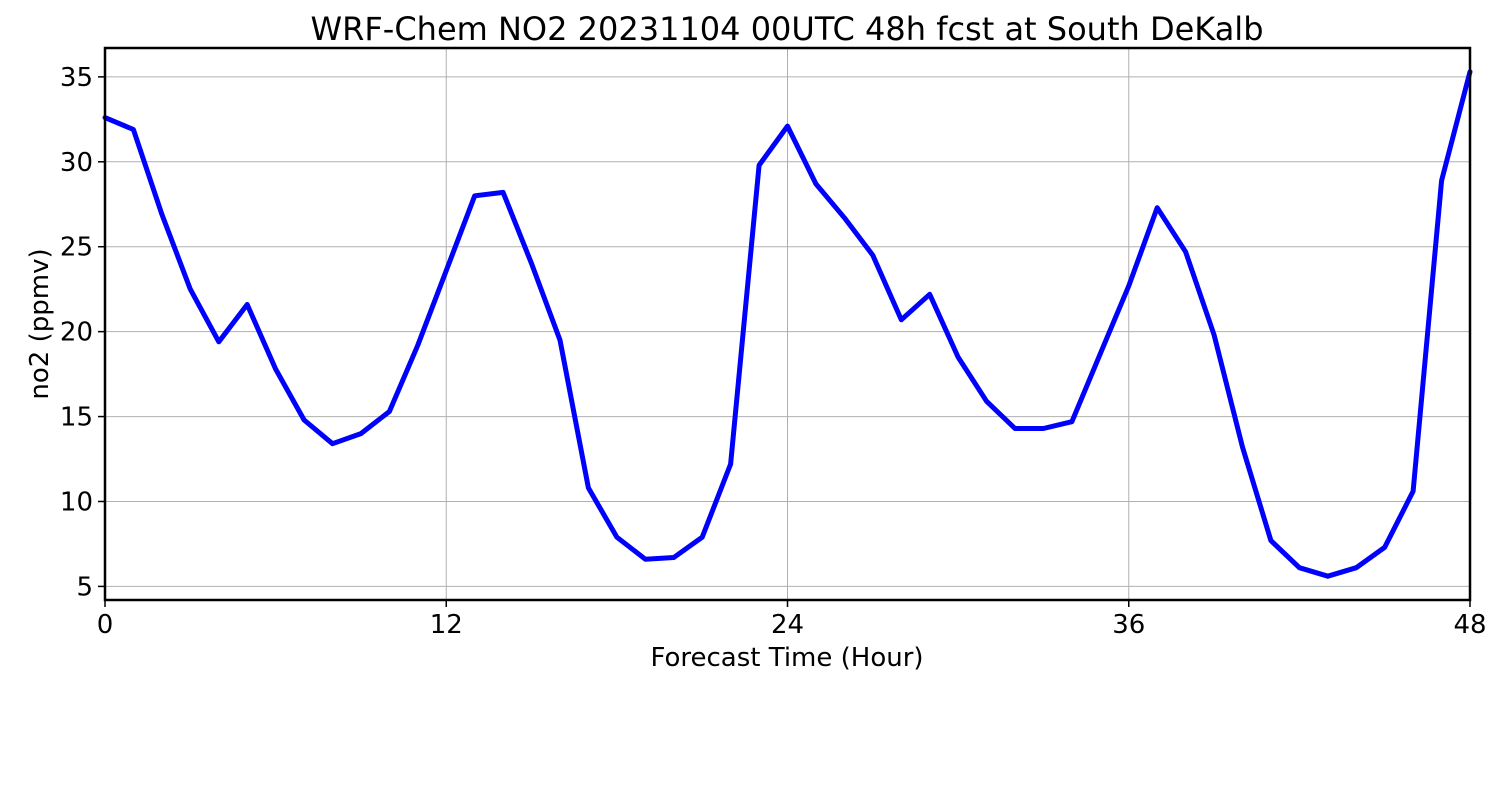 The height and width of the screenshot is (800, 1500). What do you see at coordinates (787, 625) in the screenshot?
I see `x-tick-label: 24` at bounding box center [787, 625].